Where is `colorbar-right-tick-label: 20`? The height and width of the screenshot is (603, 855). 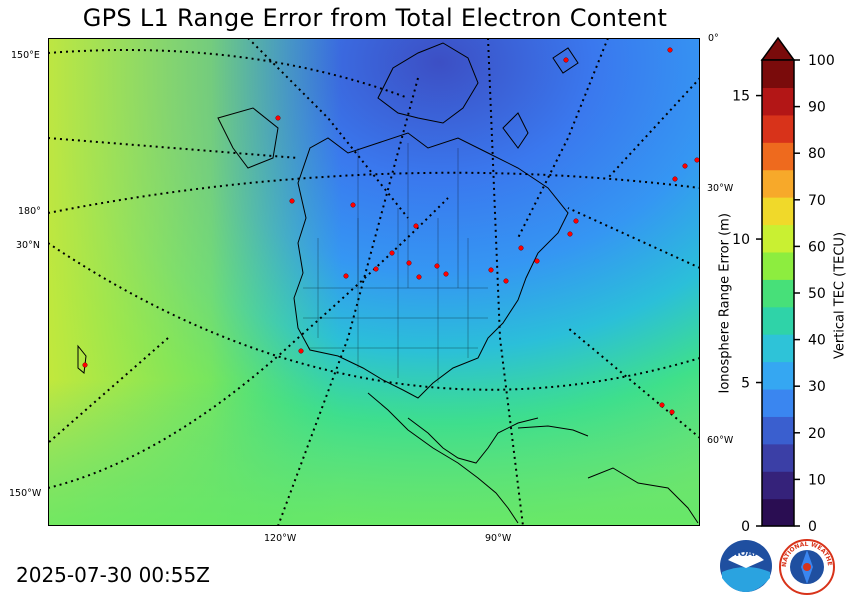 colorbar-right-tick-label: 20 is located at coordinates (817, 434).